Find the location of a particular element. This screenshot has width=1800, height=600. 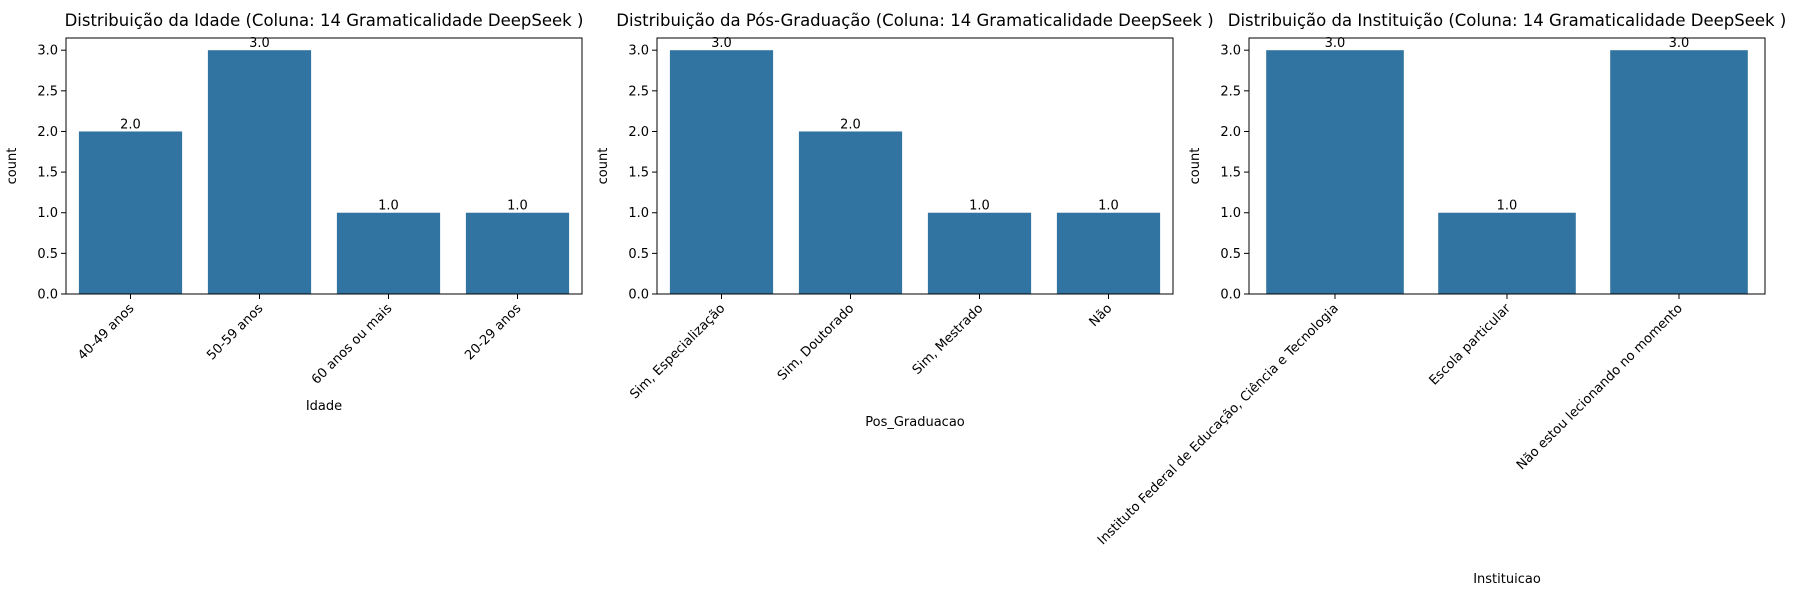

x-tick-label: Sim, Especialização is located at coordinates (677, 351).